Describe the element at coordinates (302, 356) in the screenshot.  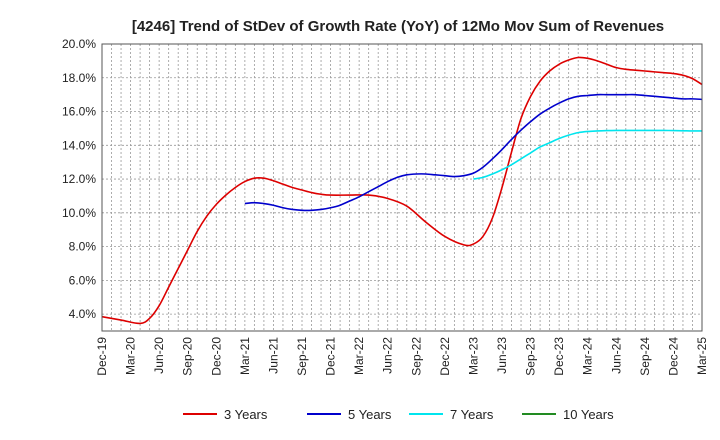
I see `x-tick-label: Sep-21` at that location.